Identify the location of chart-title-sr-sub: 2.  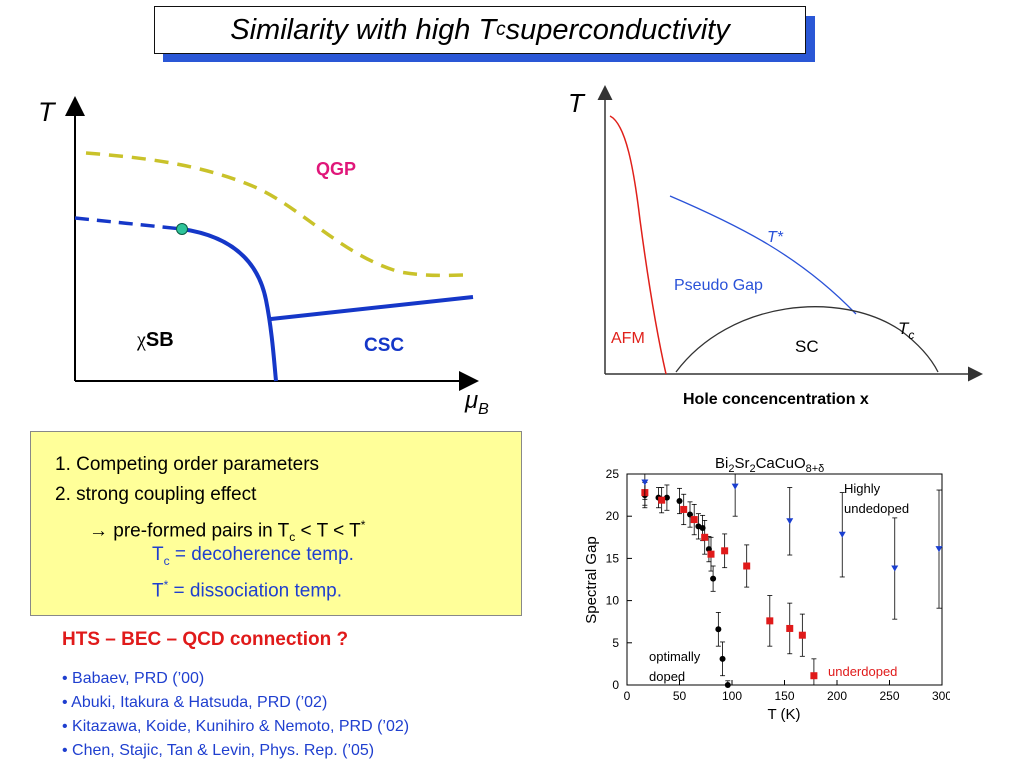
(752, 469).